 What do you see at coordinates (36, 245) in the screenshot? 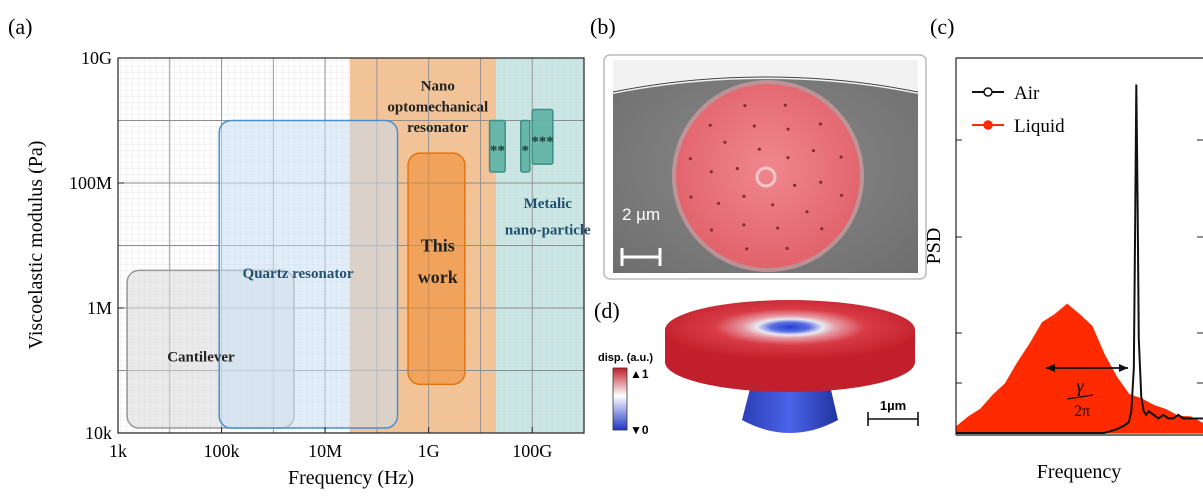
I see `y-axis-label-a: Viscoelastic modulus (Pa)` at bounding box center [36, 245].